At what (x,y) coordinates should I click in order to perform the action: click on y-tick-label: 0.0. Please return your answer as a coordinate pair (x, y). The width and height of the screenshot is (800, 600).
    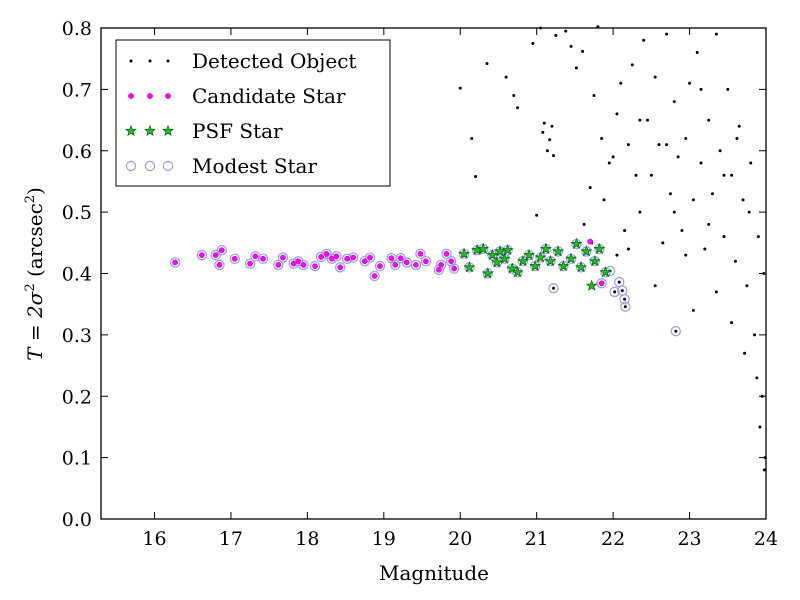
    Looking at the image, I should click on (77, 520).